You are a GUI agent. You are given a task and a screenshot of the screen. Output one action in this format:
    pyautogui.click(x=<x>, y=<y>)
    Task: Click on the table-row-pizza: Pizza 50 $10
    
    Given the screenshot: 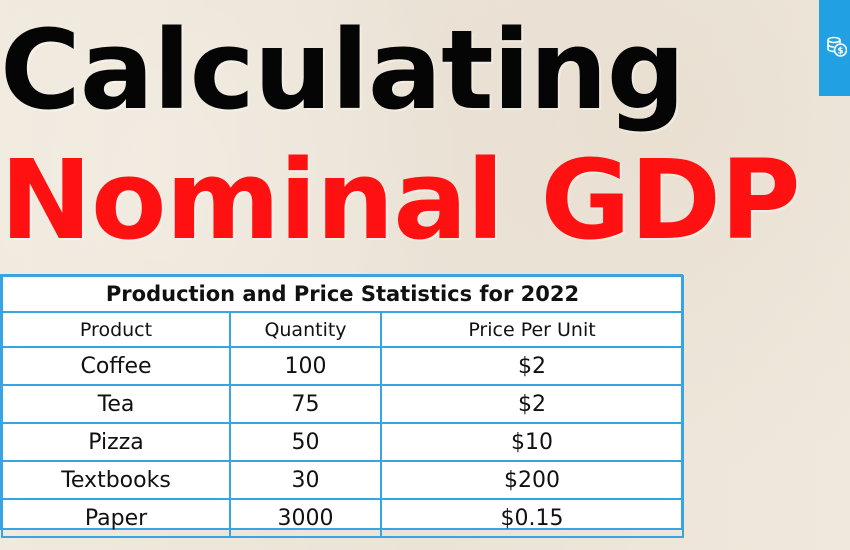 What is the action you would take?
    pyautogui.click(x=343, y=442)
    